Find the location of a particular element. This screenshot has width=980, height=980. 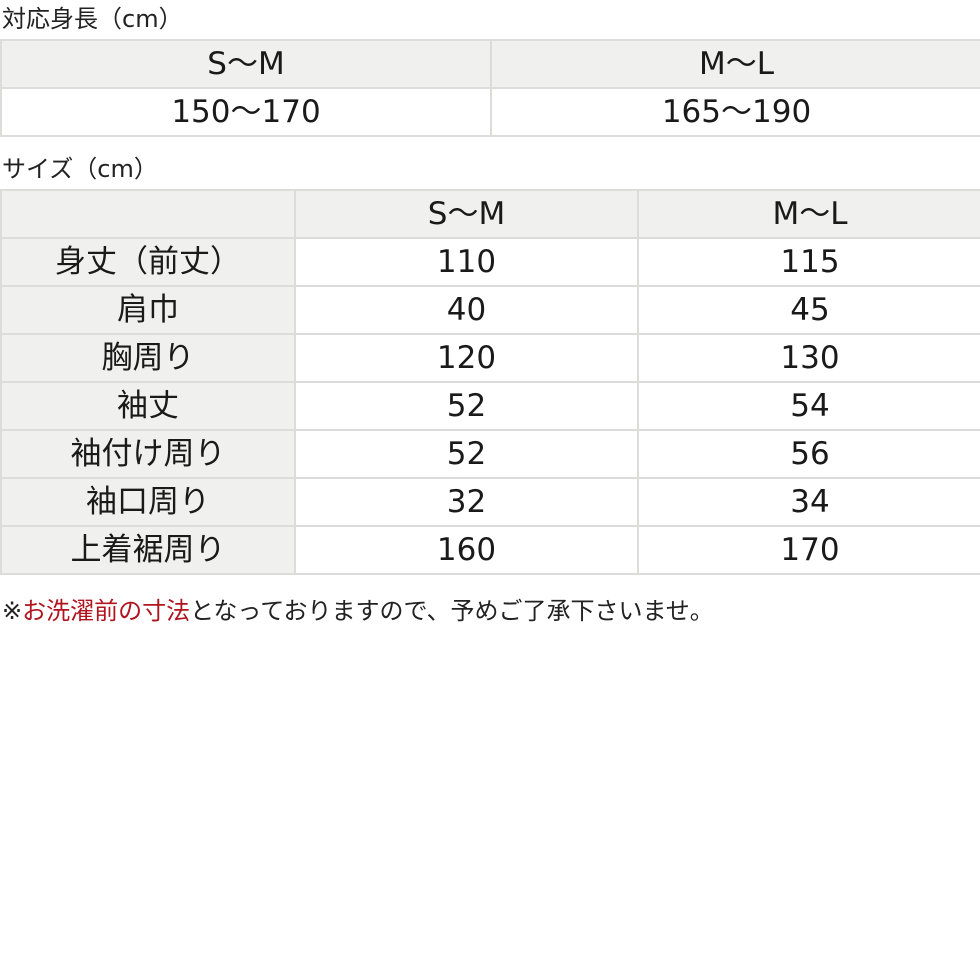

table-cell: 165〜190 is located at coordinates (735, 112).